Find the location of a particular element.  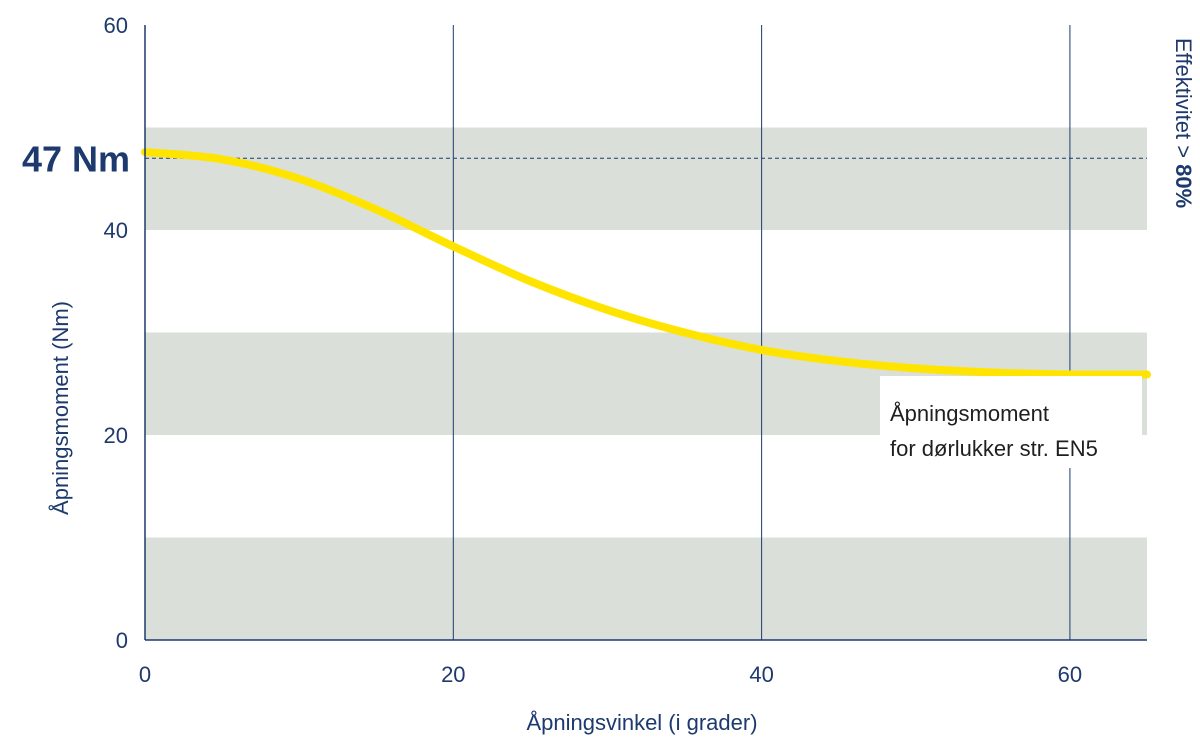

annotation-background is located at coordinates (1011, 422).